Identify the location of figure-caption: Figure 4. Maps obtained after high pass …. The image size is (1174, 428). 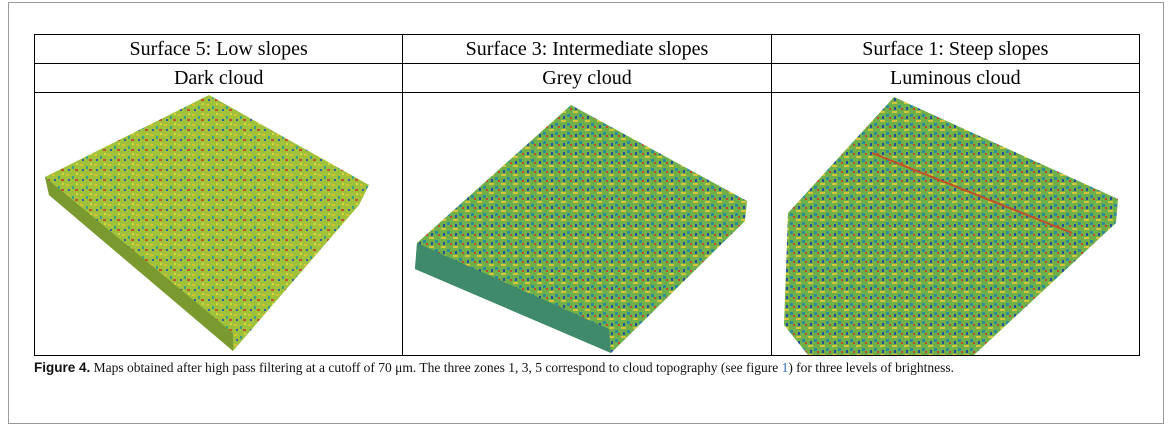
(584, 368).